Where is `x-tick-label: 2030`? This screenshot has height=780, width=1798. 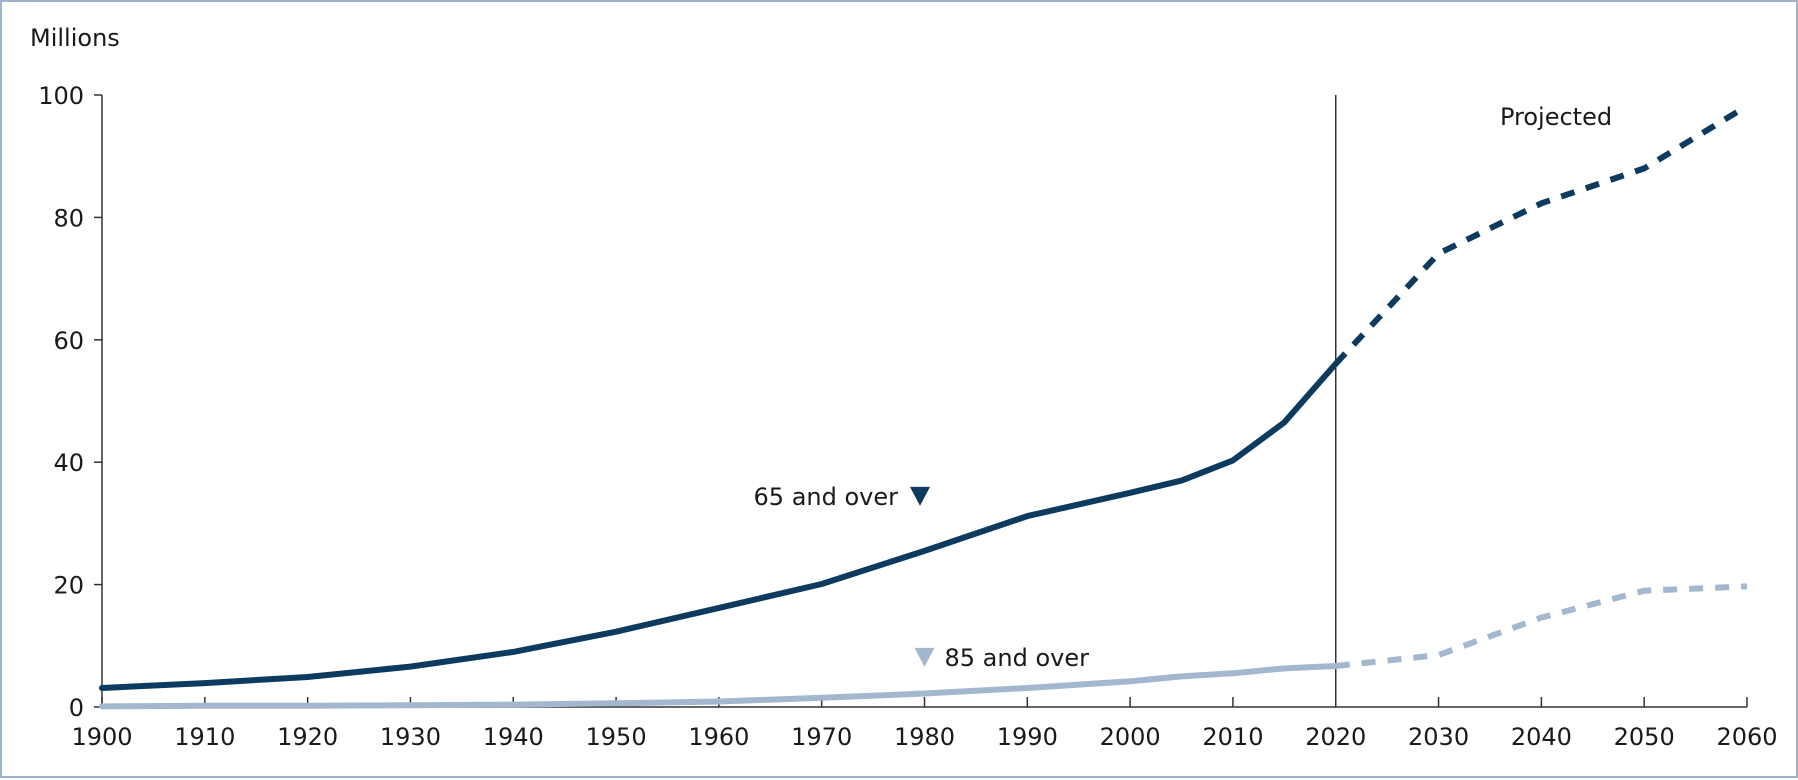 x-tick-label: 2030 is located at coordinates (1438, 737).